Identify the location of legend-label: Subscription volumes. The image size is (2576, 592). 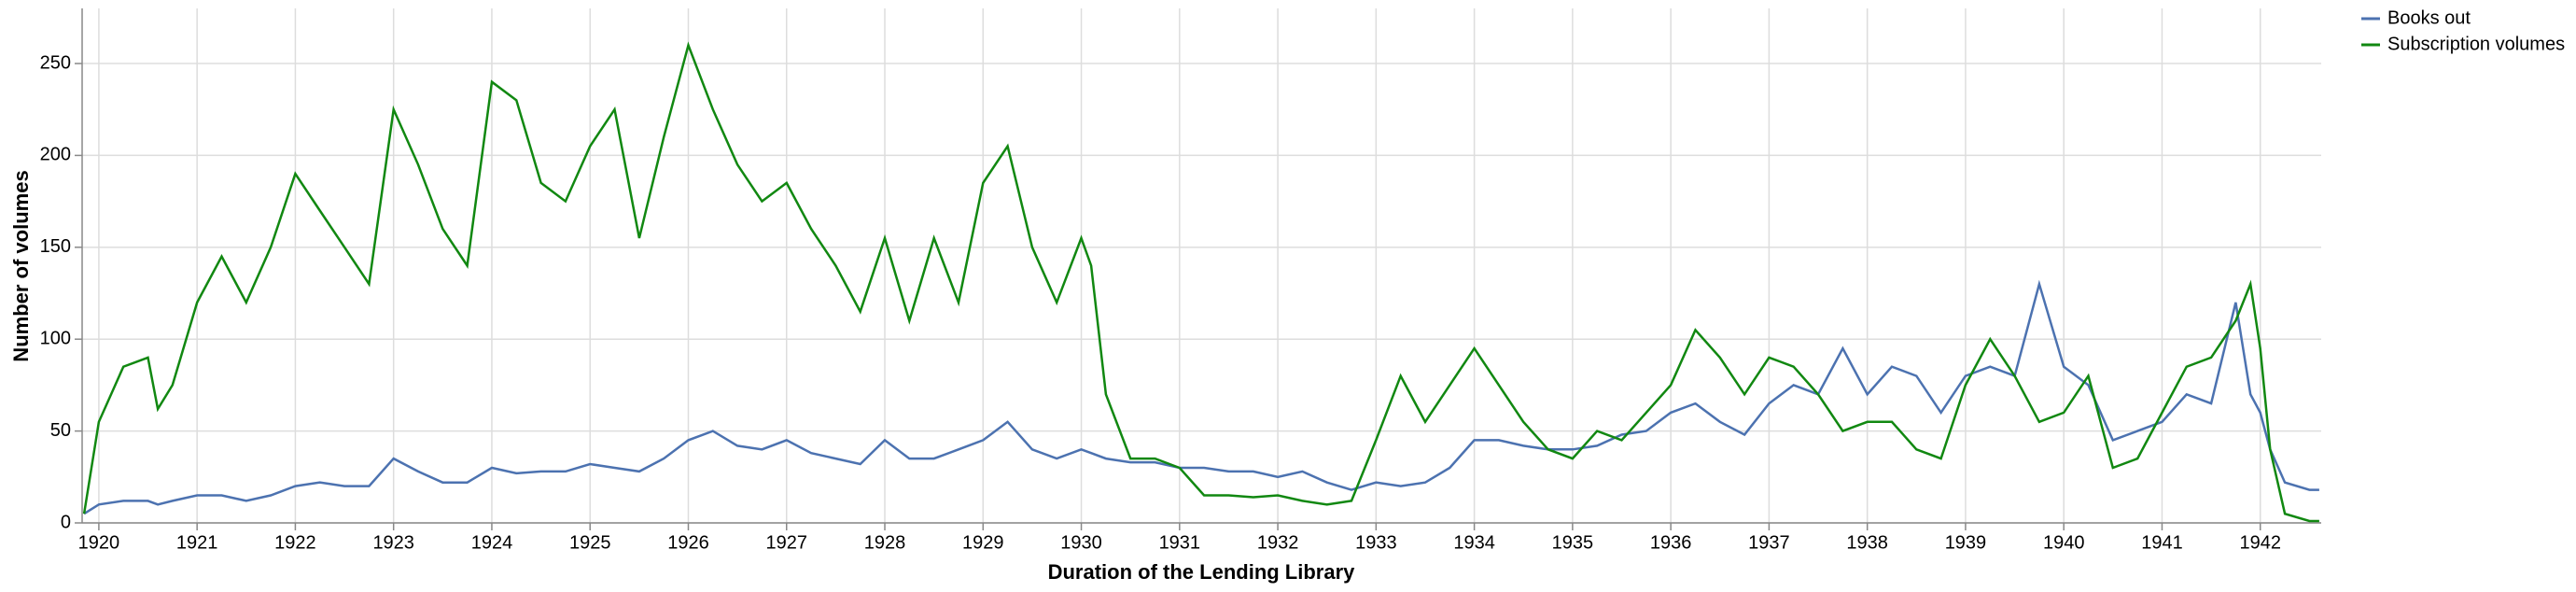
(2476, 44).